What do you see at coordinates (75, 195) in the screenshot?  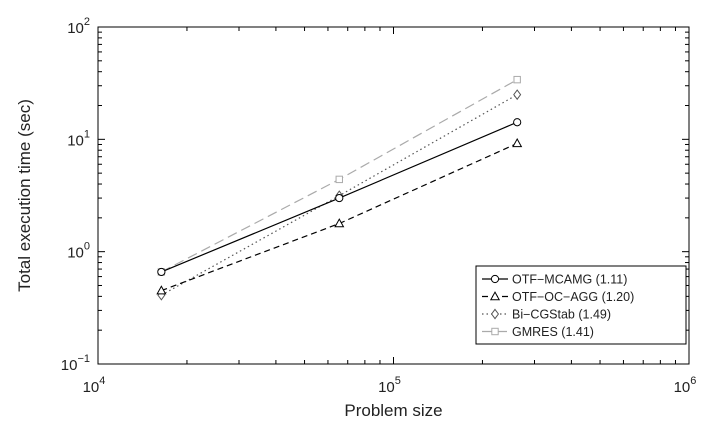 I see `y-tick-labels: 10⁻¹ 10⁰ 10¹ 10²` at bounding box center [75, 195].